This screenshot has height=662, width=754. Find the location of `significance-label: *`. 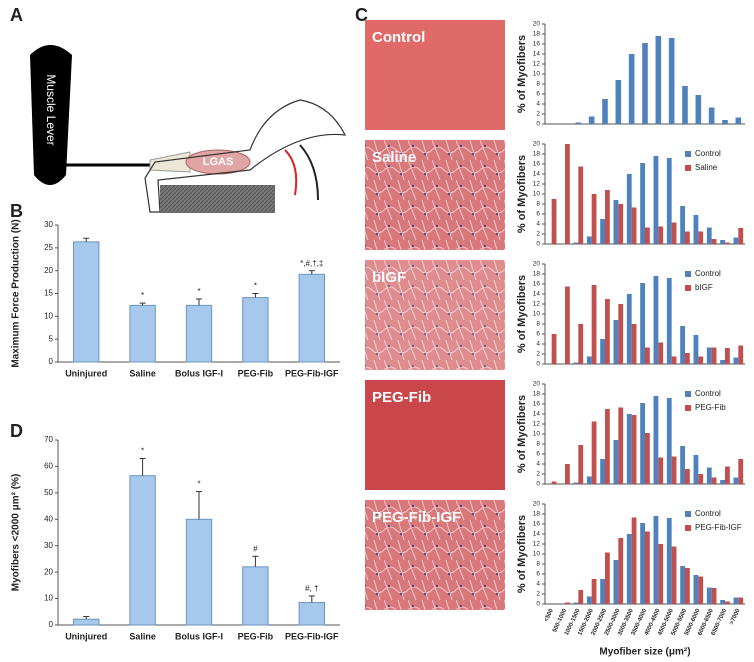

significance-label: * is located at coordinates (142, 295).